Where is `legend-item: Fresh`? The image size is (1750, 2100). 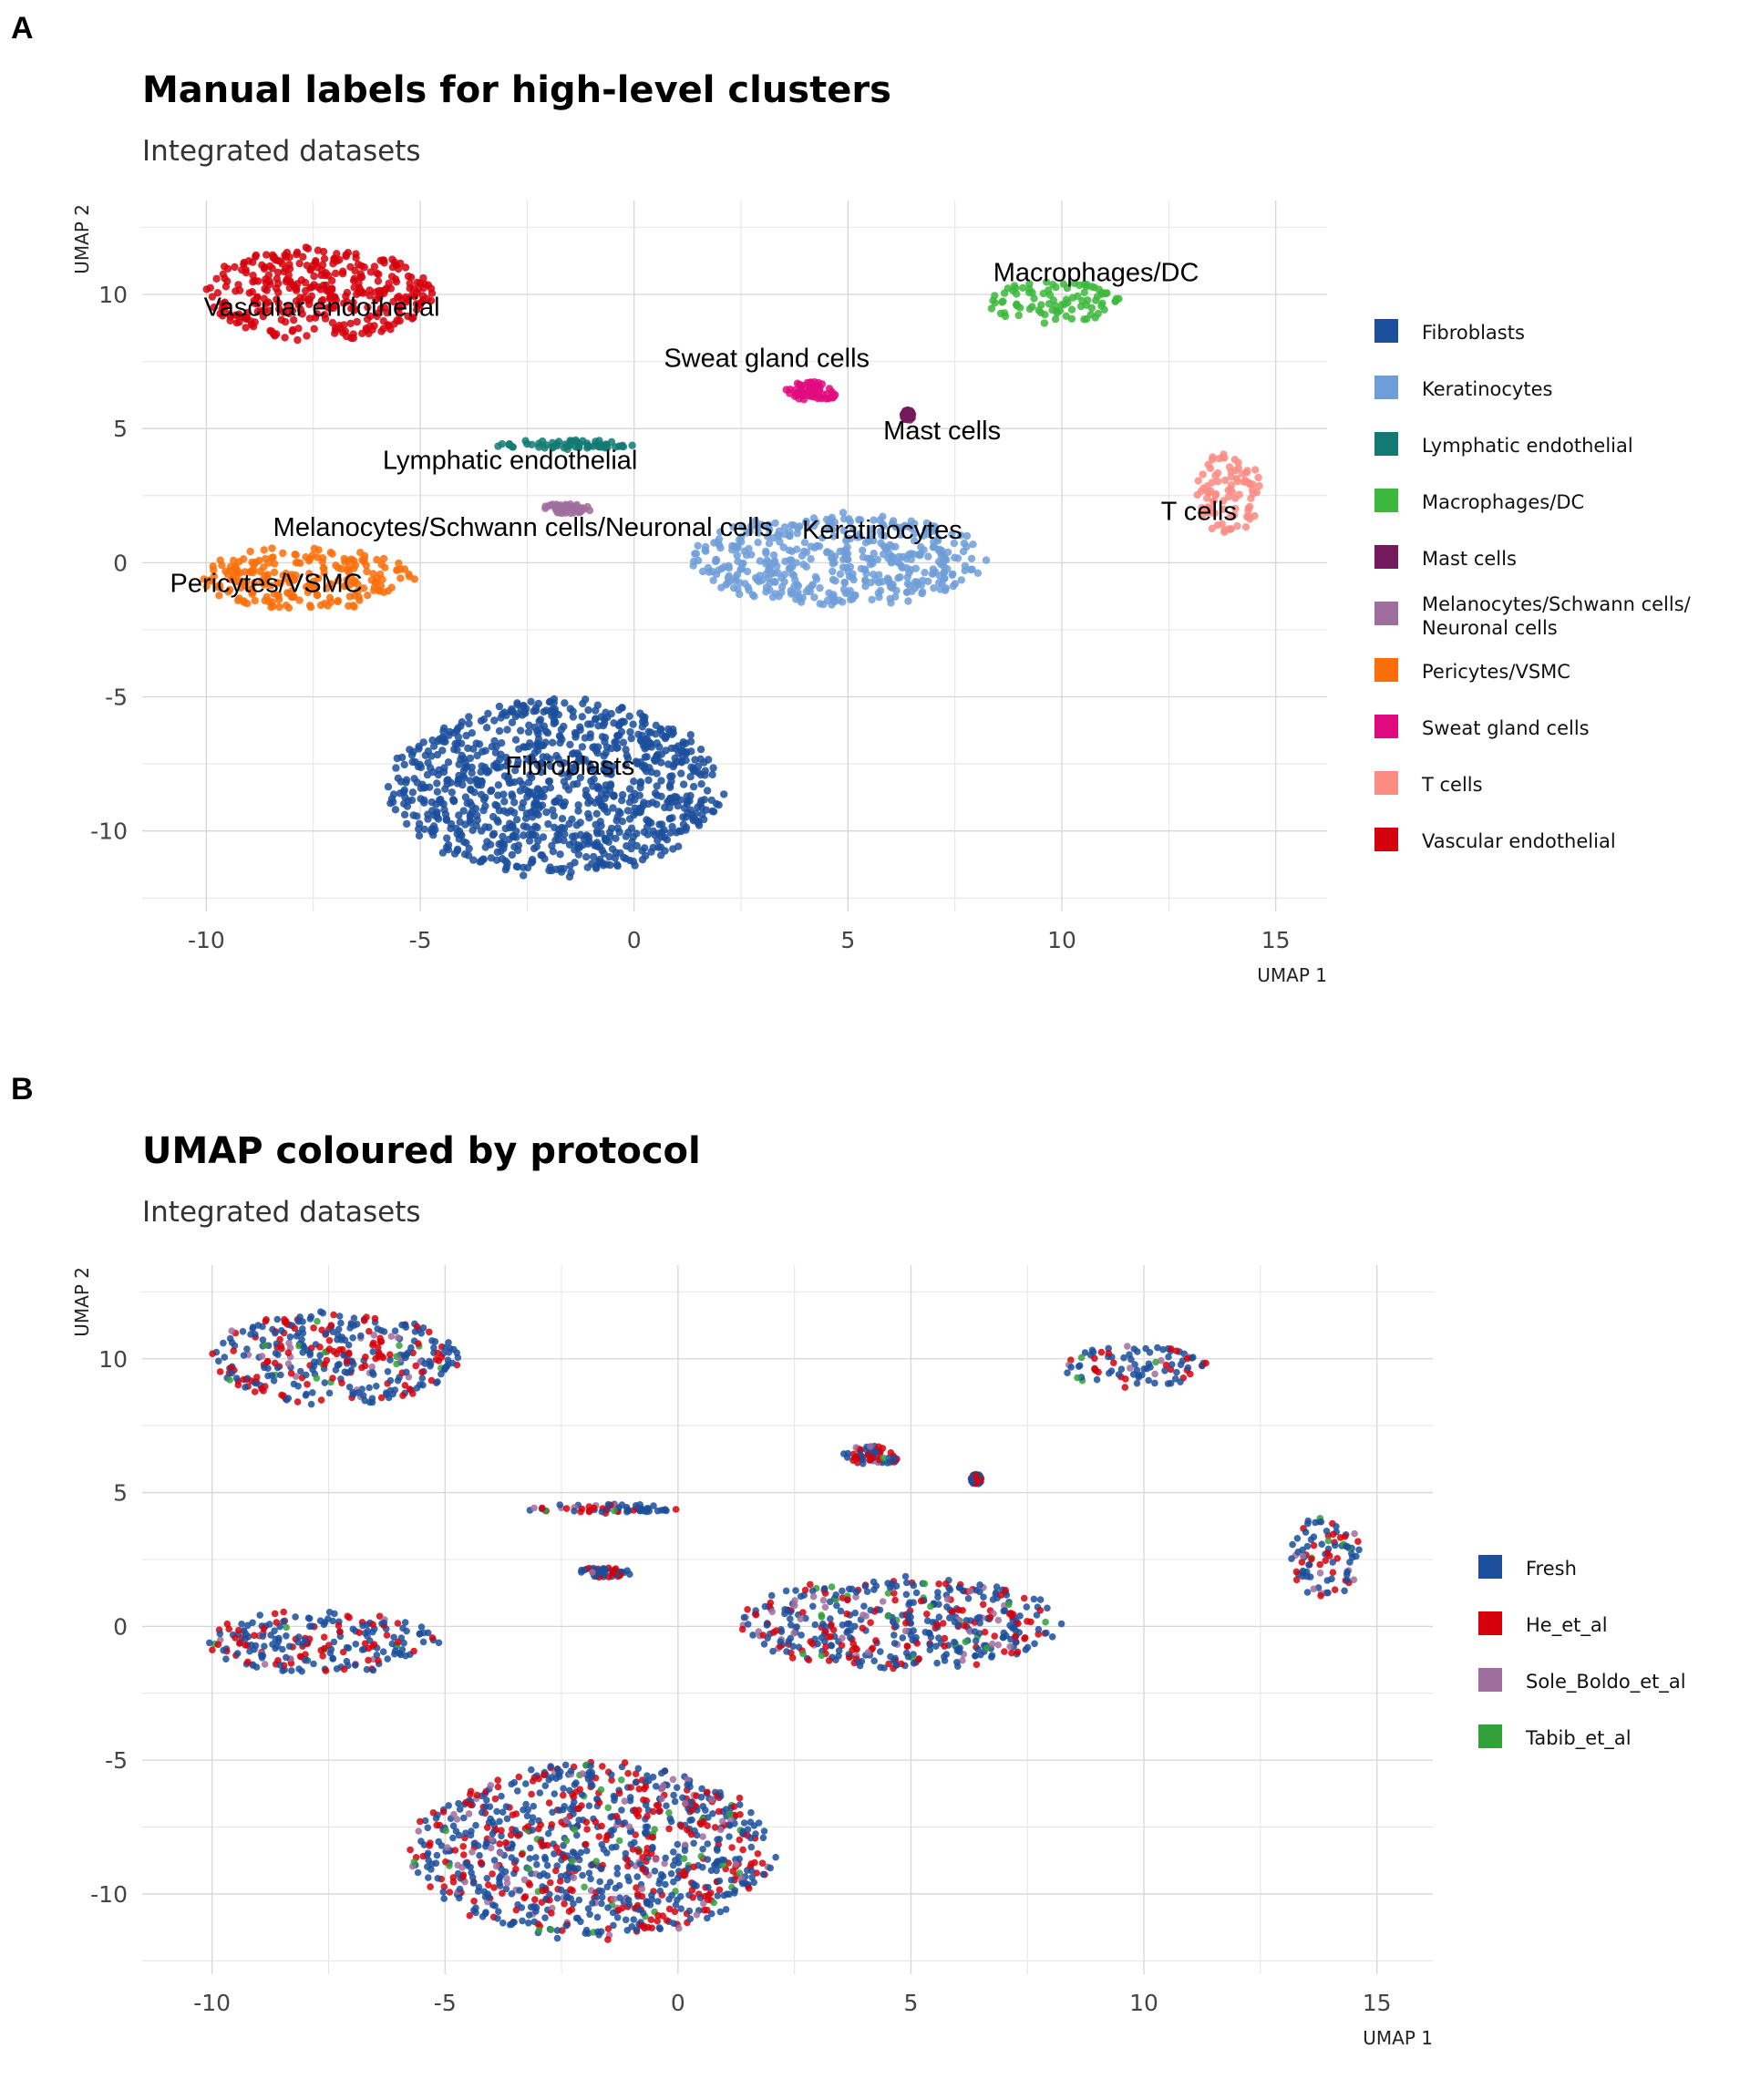
legend-item: Fresh is located at coordinates (1528, 1568).